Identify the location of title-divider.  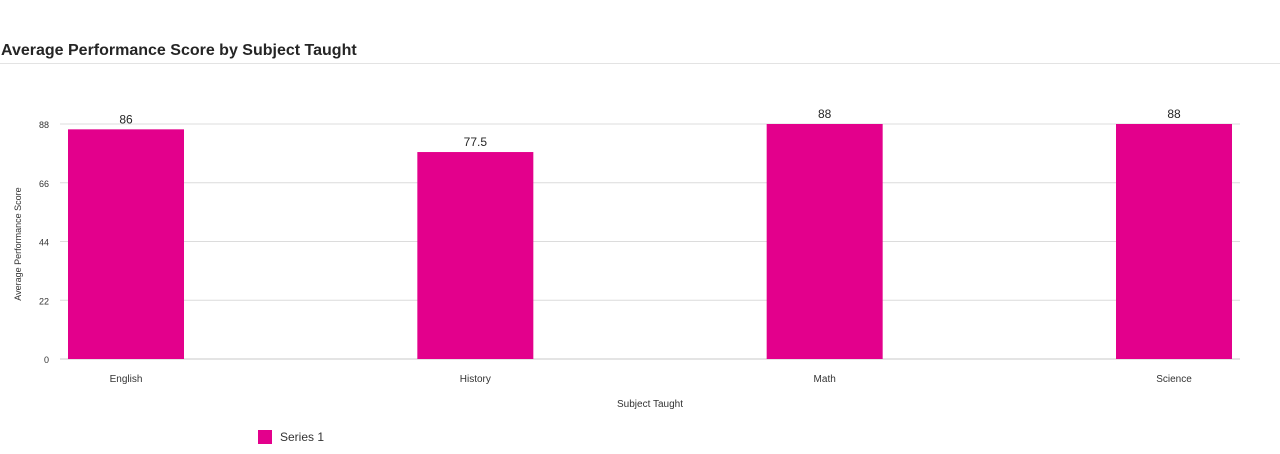
(640, 63).